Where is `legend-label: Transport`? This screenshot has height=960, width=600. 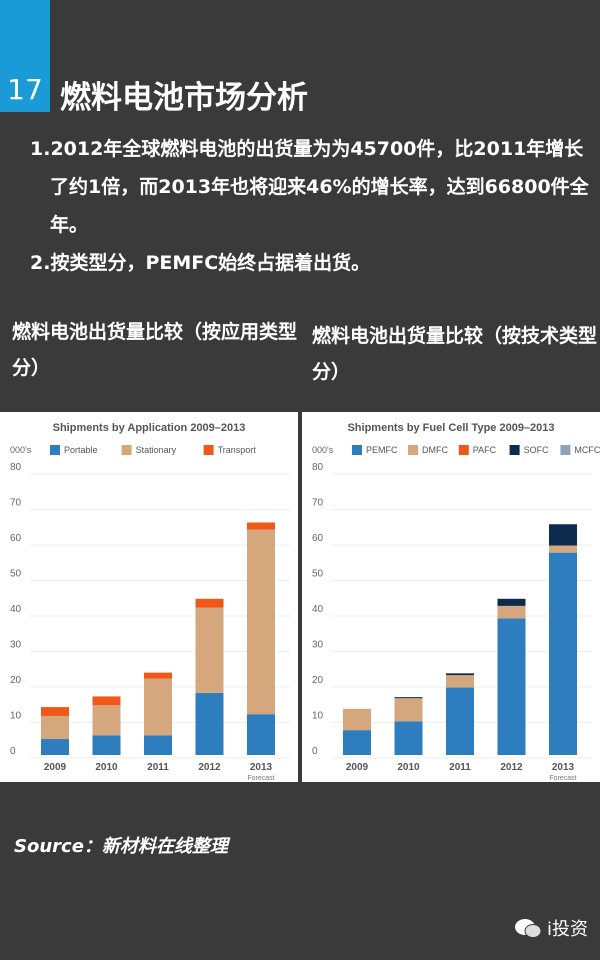 legend-label: Transport is located at coordinates (237, 450).